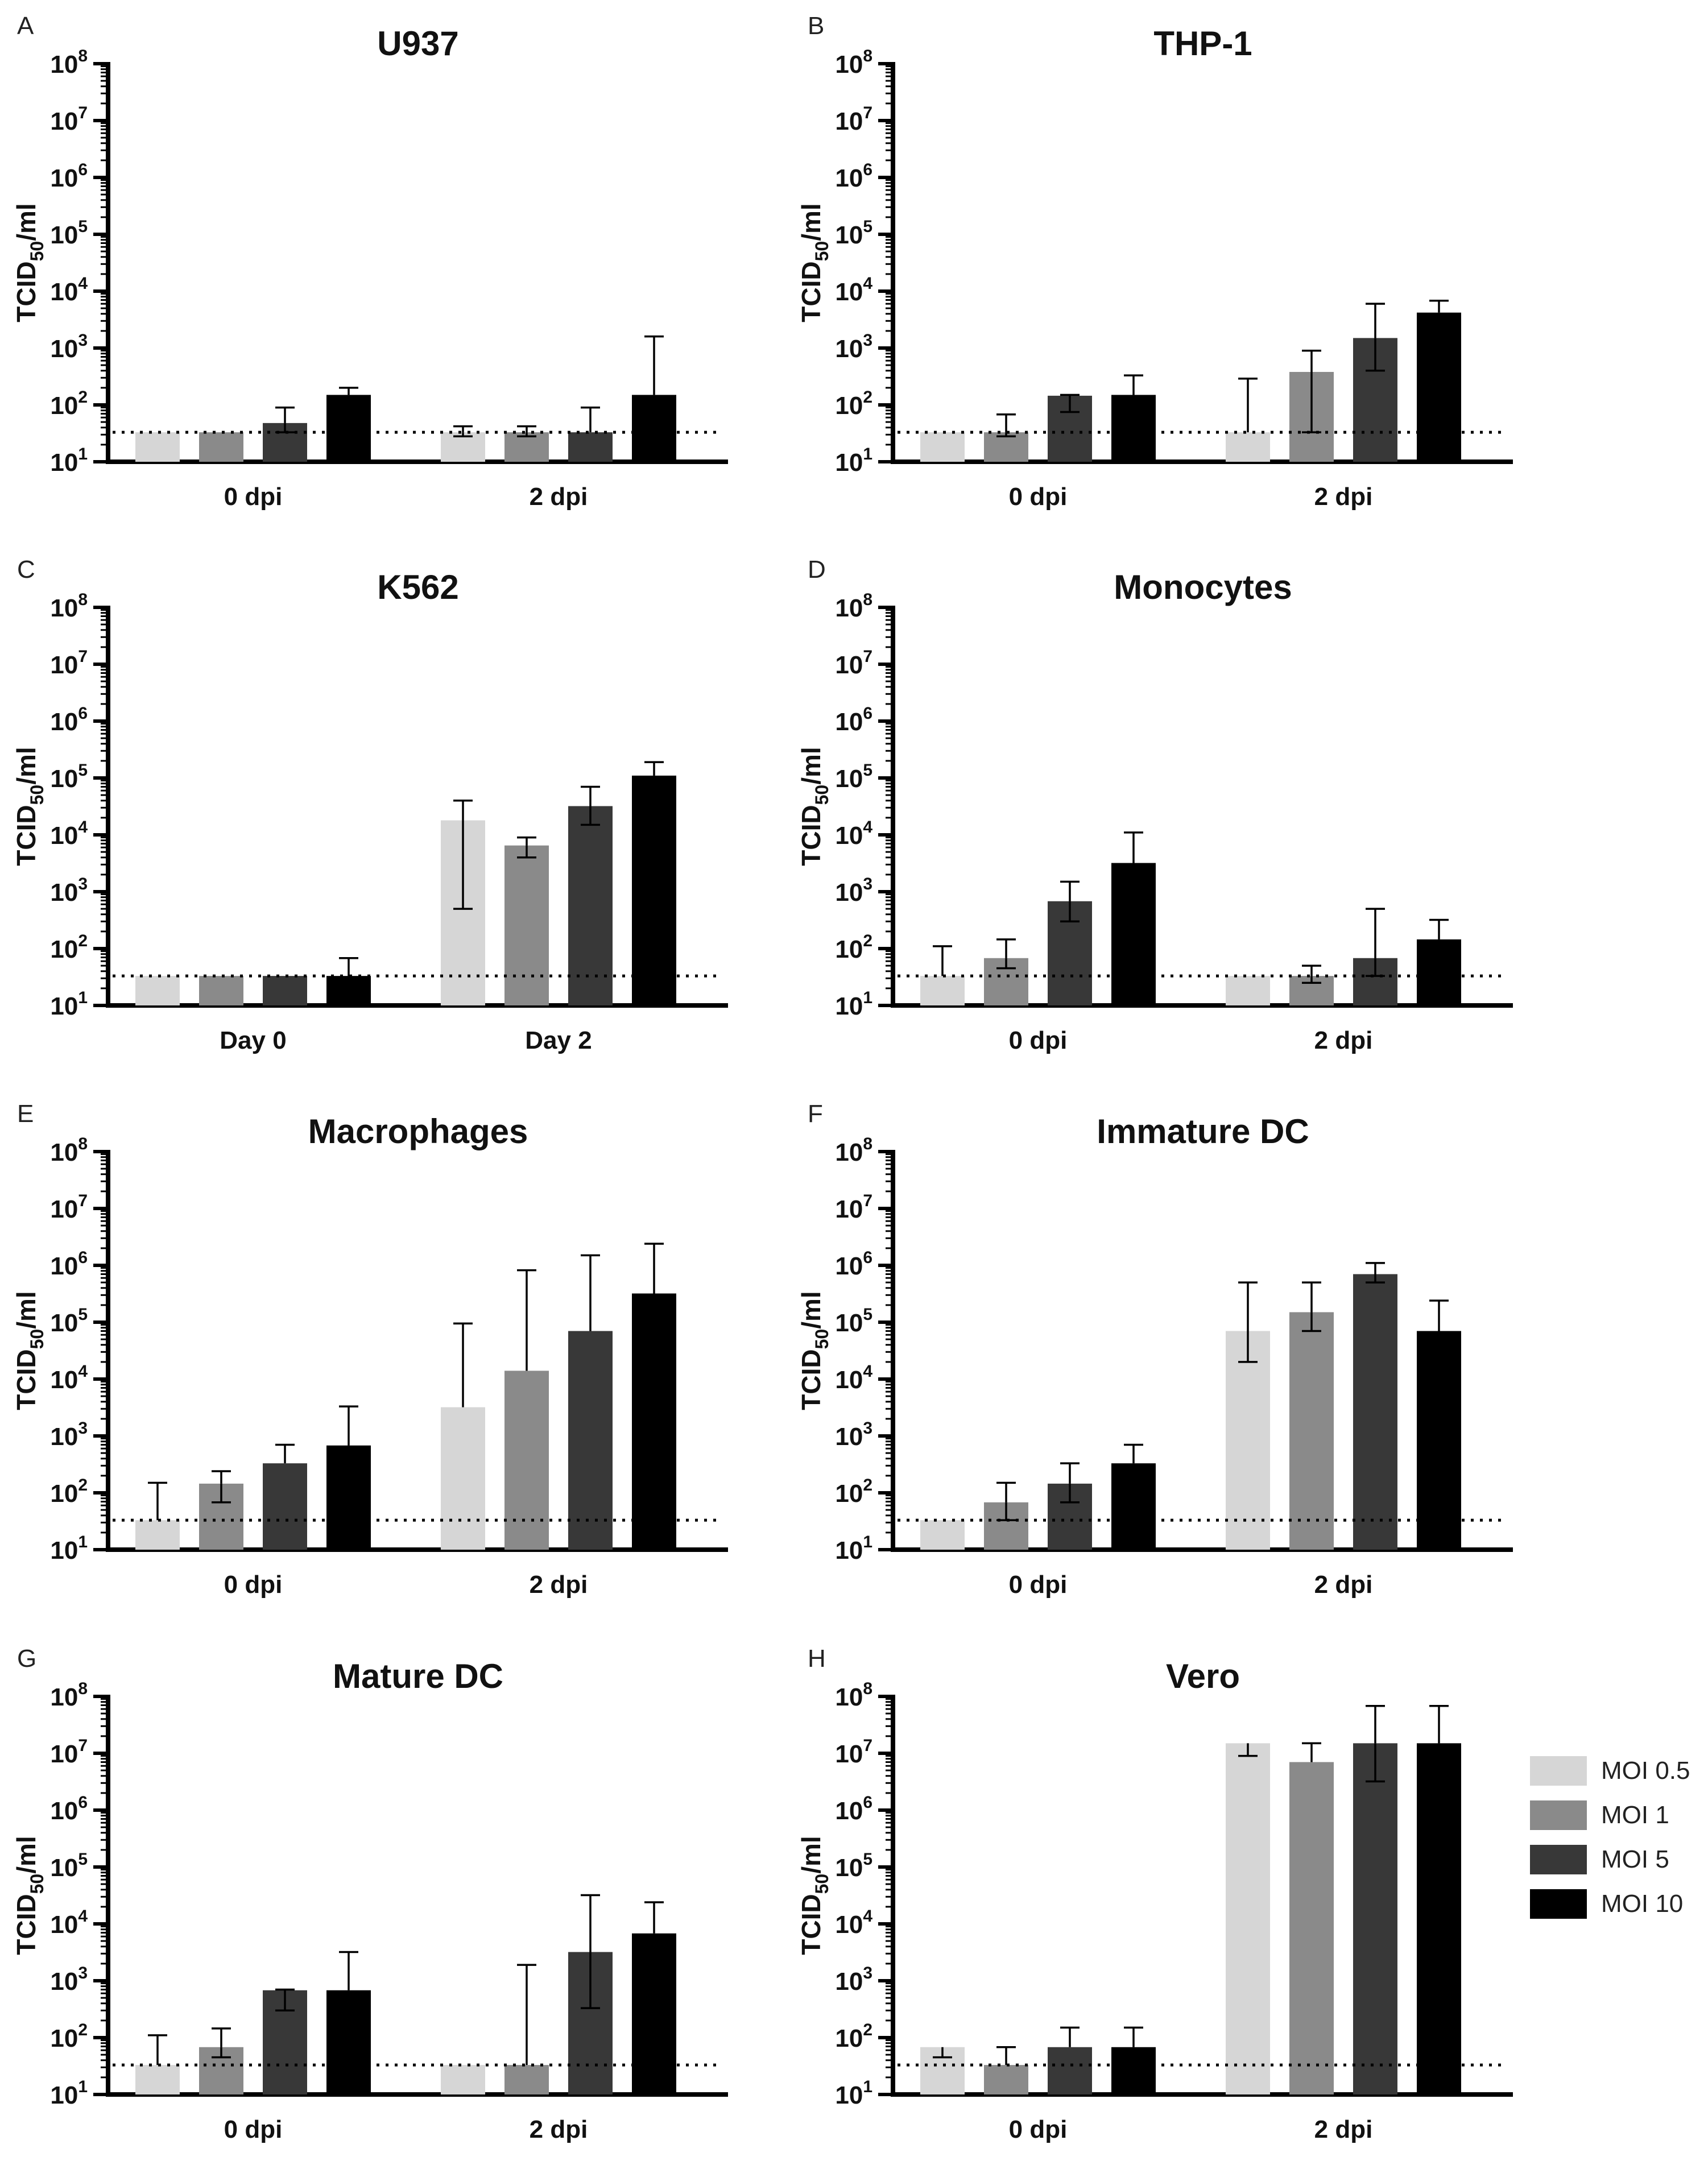 This screenshot has width=1708, height=2165. I want to click on legend-label: MOI 1, so click(1635, 1815).